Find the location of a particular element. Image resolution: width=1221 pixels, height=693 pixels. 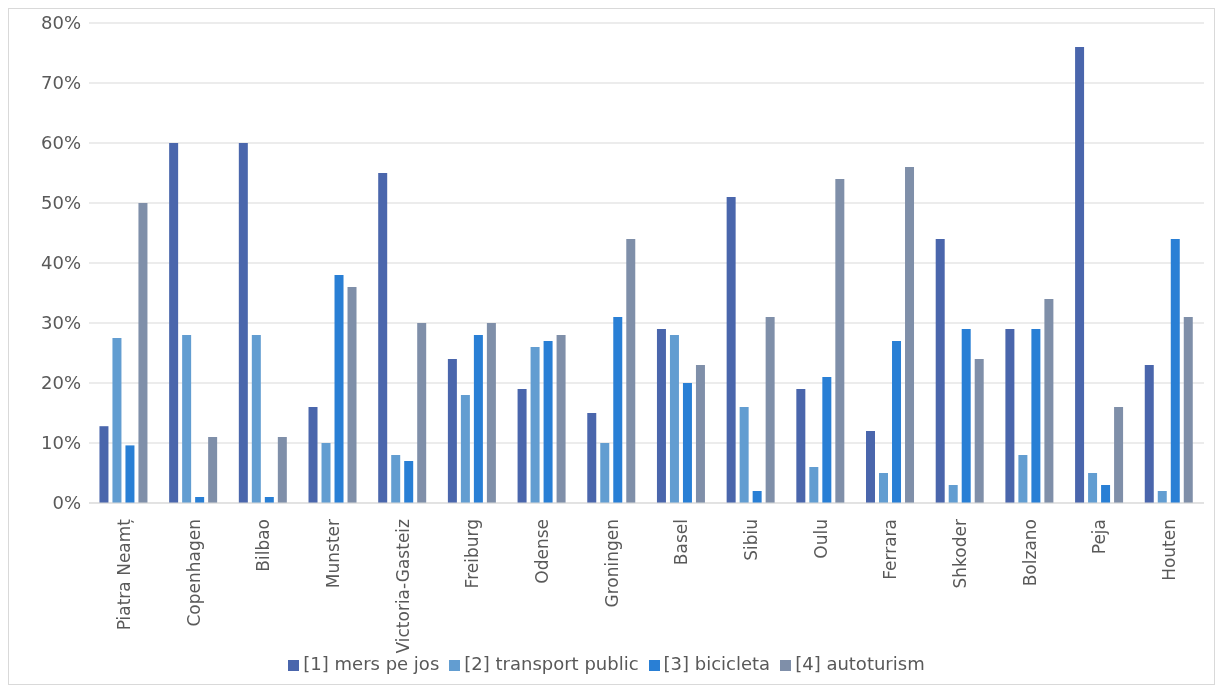

y-tick-label: 60% is located at coordinates (60, 143).